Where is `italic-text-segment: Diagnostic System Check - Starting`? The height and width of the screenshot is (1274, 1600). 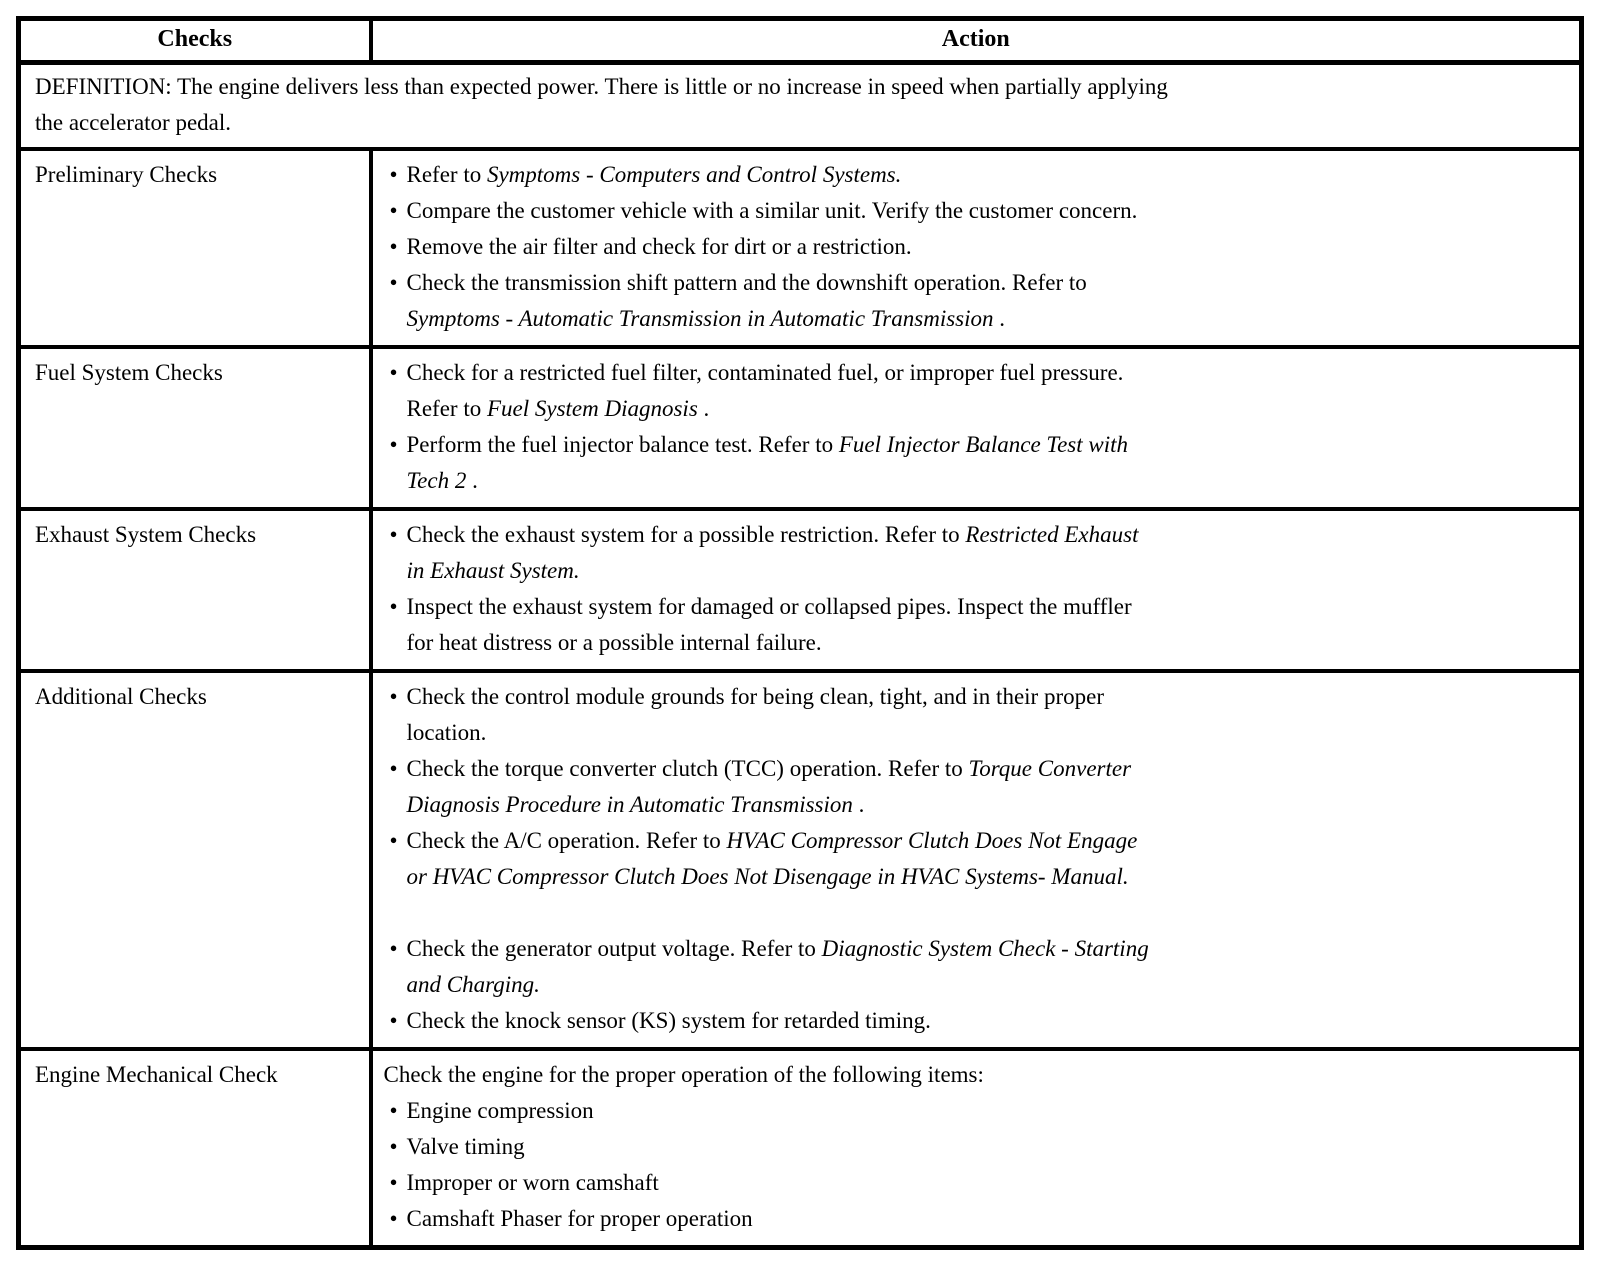 italic-text-segment: Diagnostic System Check - Starting is located at coordinates (985, 948).